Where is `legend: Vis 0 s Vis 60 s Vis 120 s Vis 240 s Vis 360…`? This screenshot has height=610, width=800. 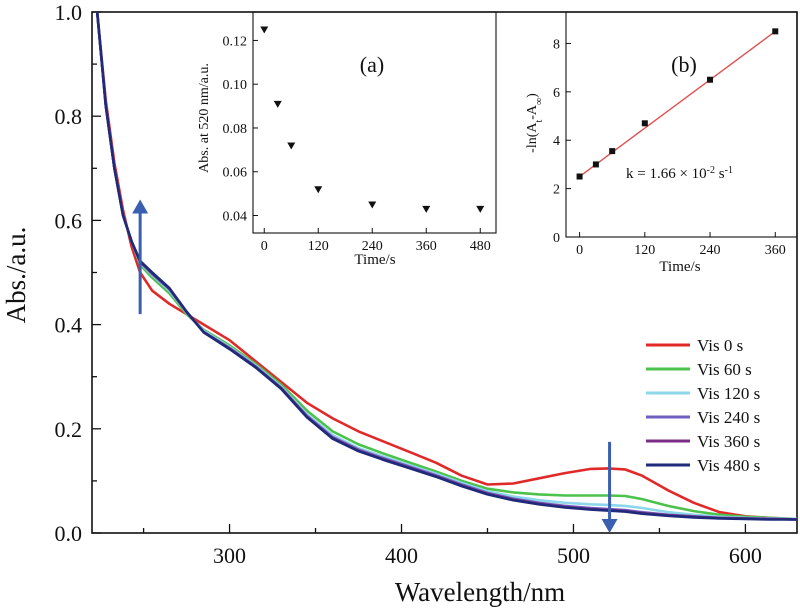 legend: Vis 0 s Vis 60 s Vis 120 s Vis 240 s Vis 360… is located at coordinates (703, 405).